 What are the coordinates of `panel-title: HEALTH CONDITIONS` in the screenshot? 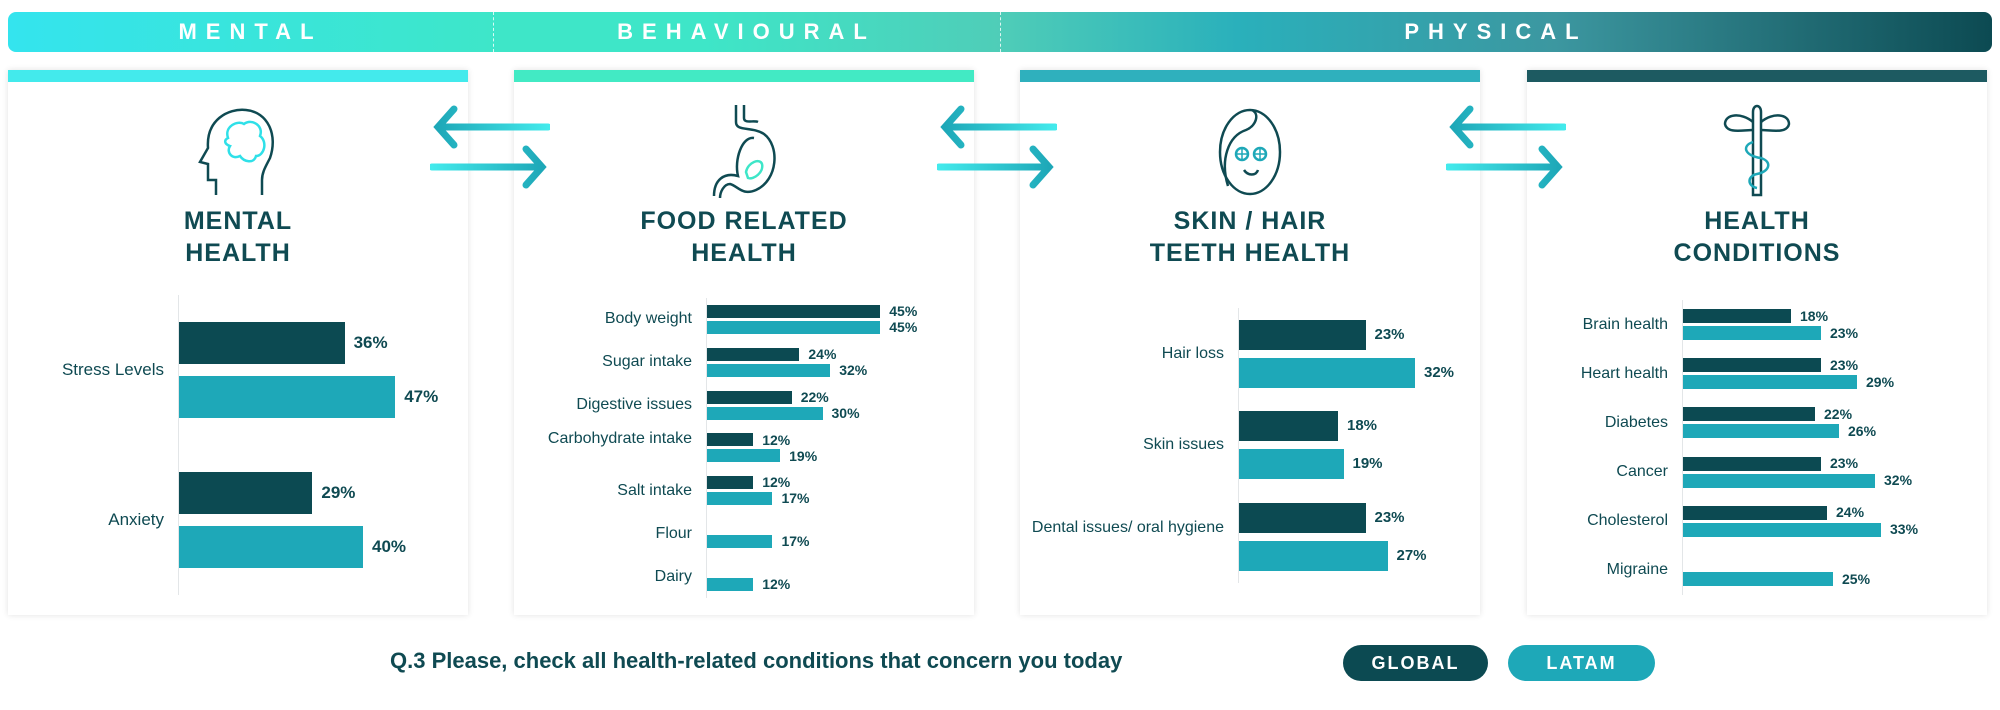 It's located at (1757, 237).